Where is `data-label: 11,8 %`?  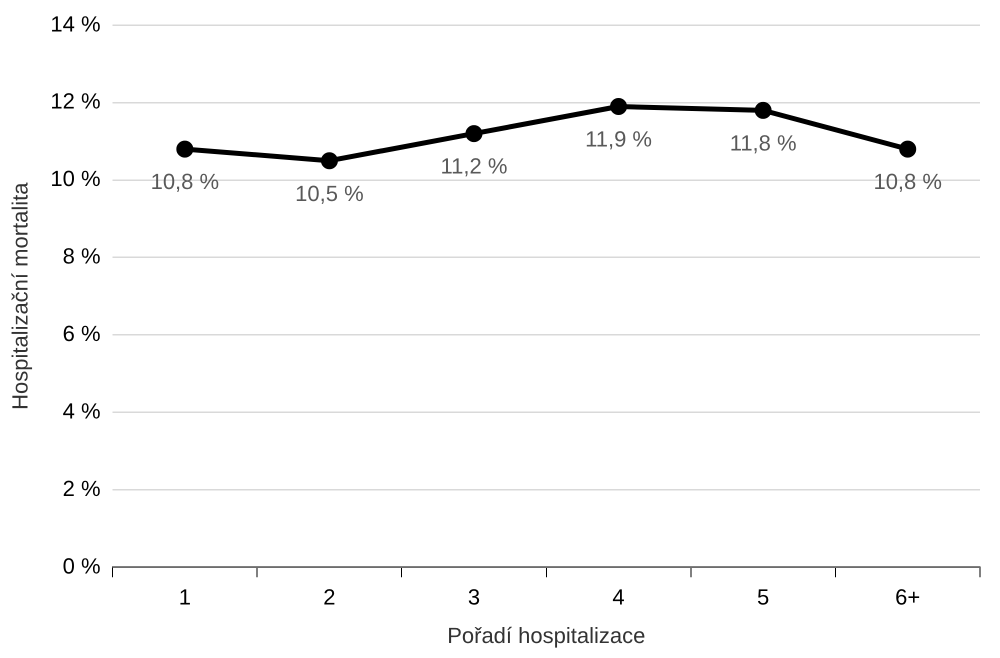 data-label: 11,8 % is located at coordinates (763, 143).